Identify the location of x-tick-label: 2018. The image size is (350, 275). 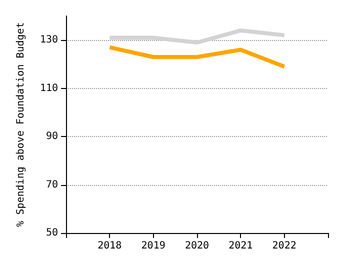
(110, 246).